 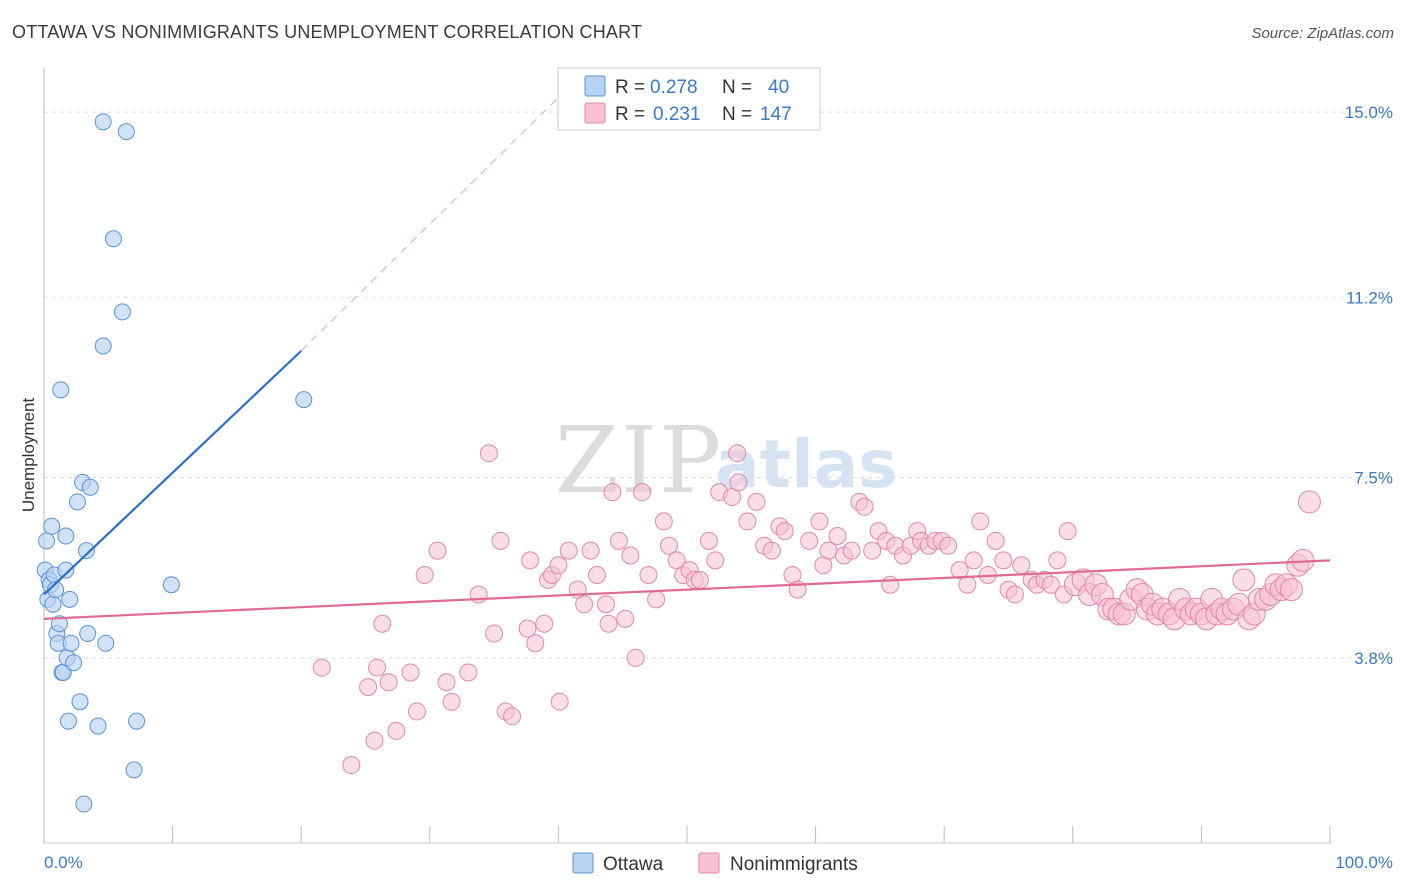 I want to click on ottawa-n-value: 40, so click(x=778, y=87).